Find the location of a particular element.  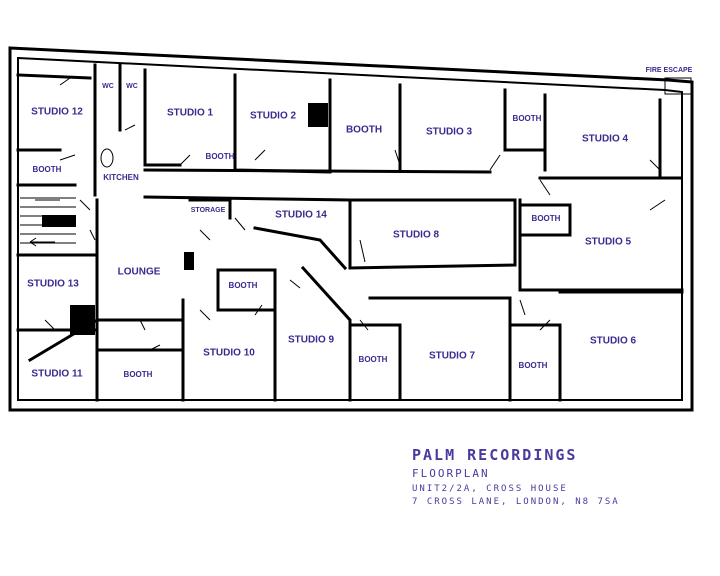

room-label: STUDIO 2 is located at coordinates (273, 116).